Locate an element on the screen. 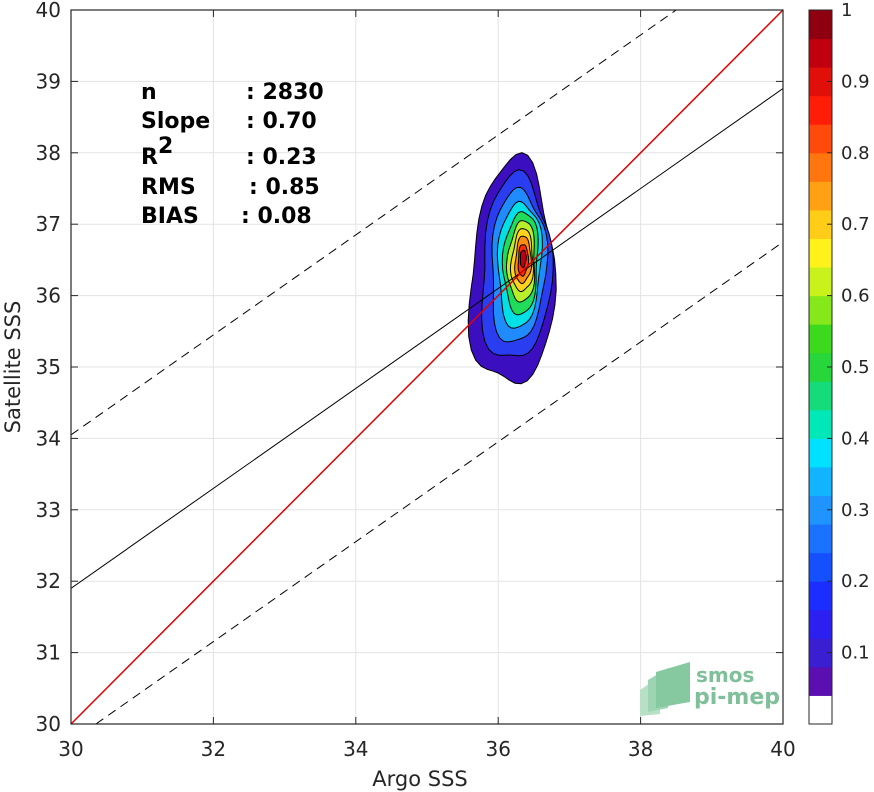  smos-pimep-logo: smos pi-mep is located at coordinates (710, 689).